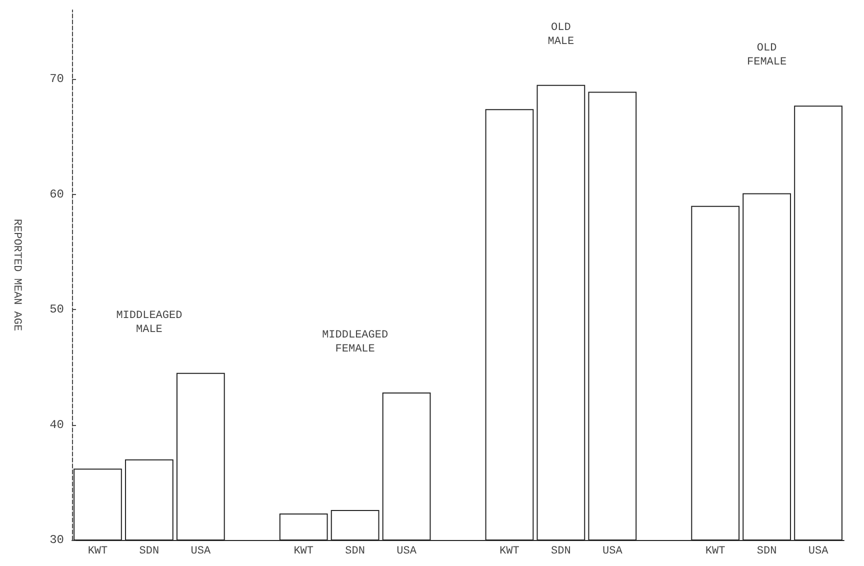 Image resolution: width=864 pixels, height=566 pixels. Describe the element at coordinates (766, 55) in the screenshot. I see `annotation: OLD FEMALE` at that location.